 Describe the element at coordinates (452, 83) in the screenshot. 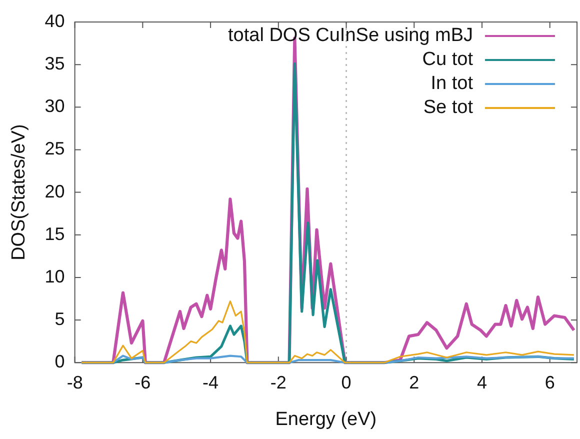

I see `legend-label: In tot` at that location.